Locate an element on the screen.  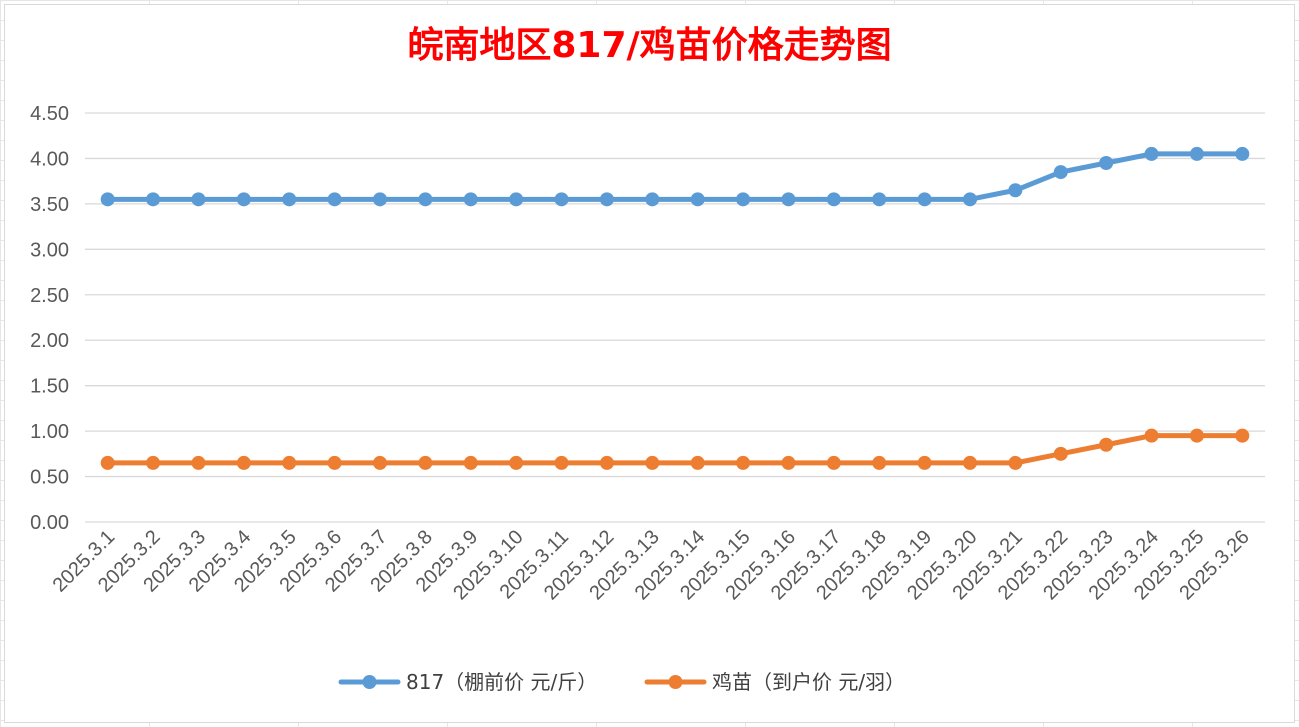
y-tick-label: 1.00 is located at coordinates (49, 432).